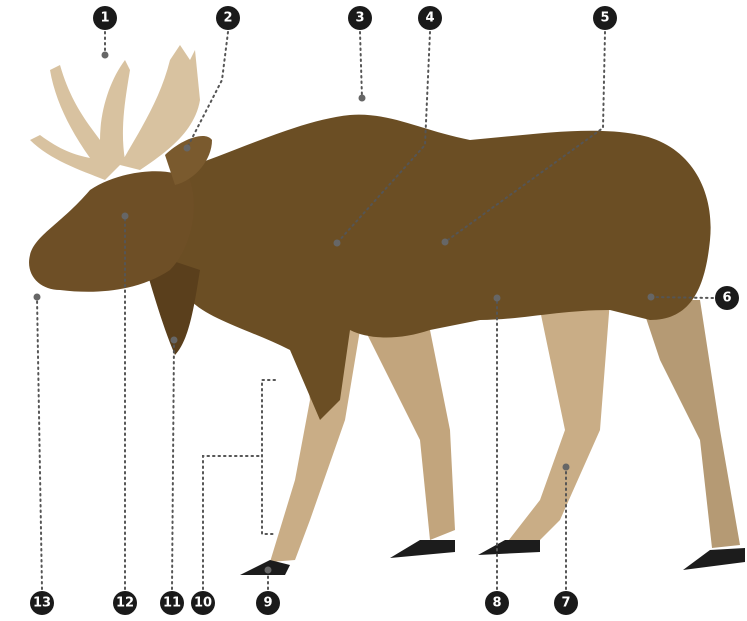 Image resolution: width=747 pixels, height=621 pixels. I want to click on head, so click(111, 231).